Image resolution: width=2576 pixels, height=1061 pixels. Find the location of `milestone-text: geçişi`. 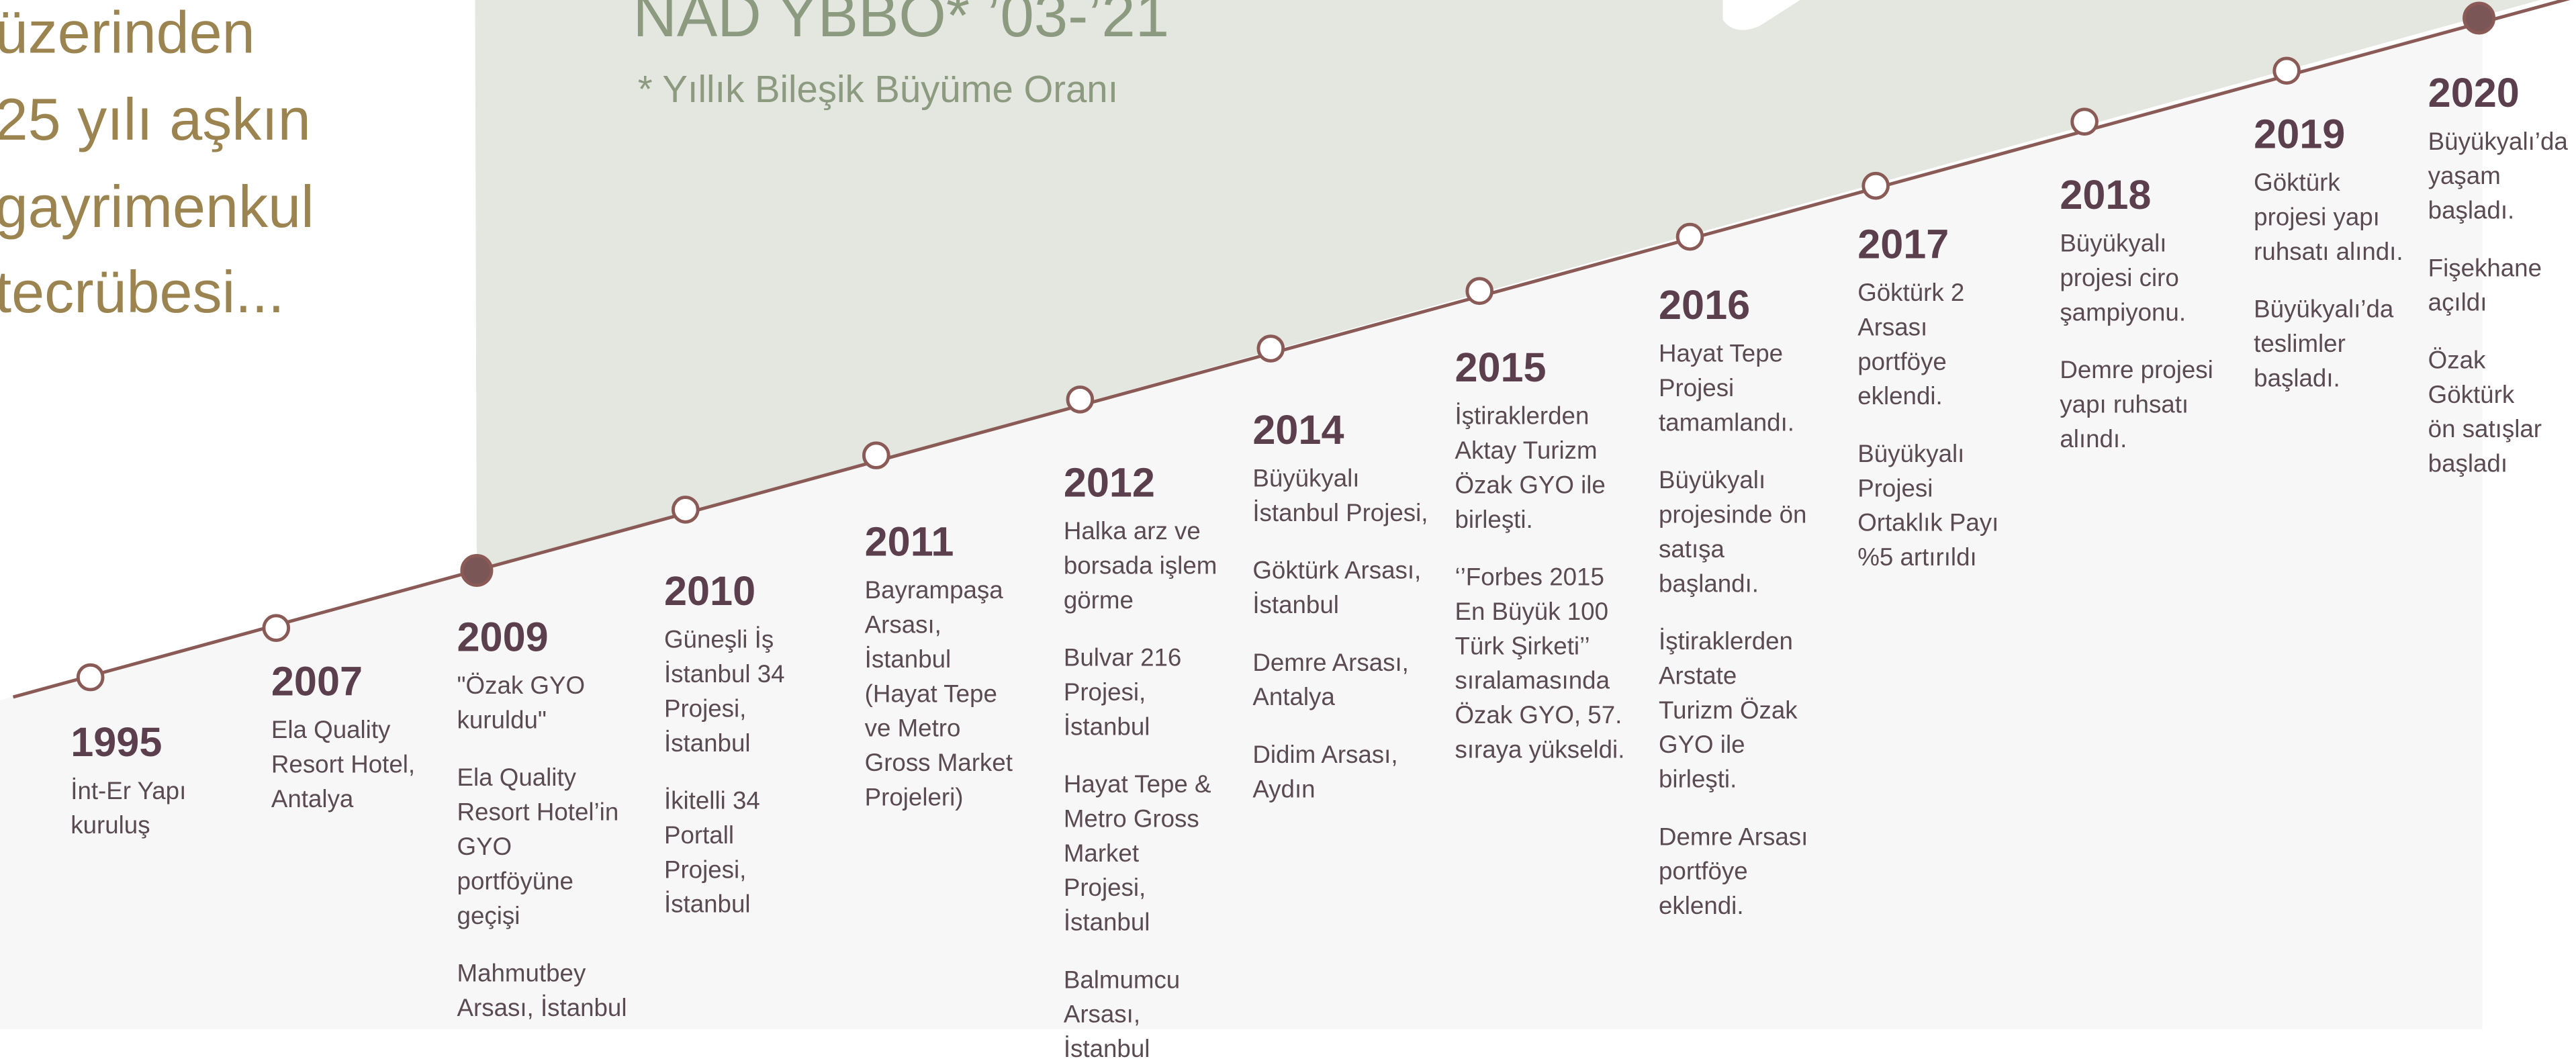

milestone-text: geçişi is located at coordinates (488, 915).